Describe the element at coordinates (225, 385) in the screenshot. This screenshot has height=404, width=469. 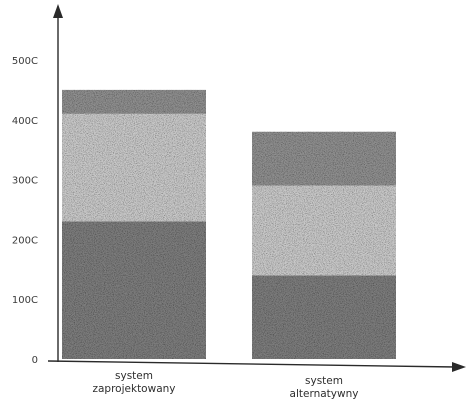
I see `x-axis-labels: system zaprojektowany system alternatywny` at that location.